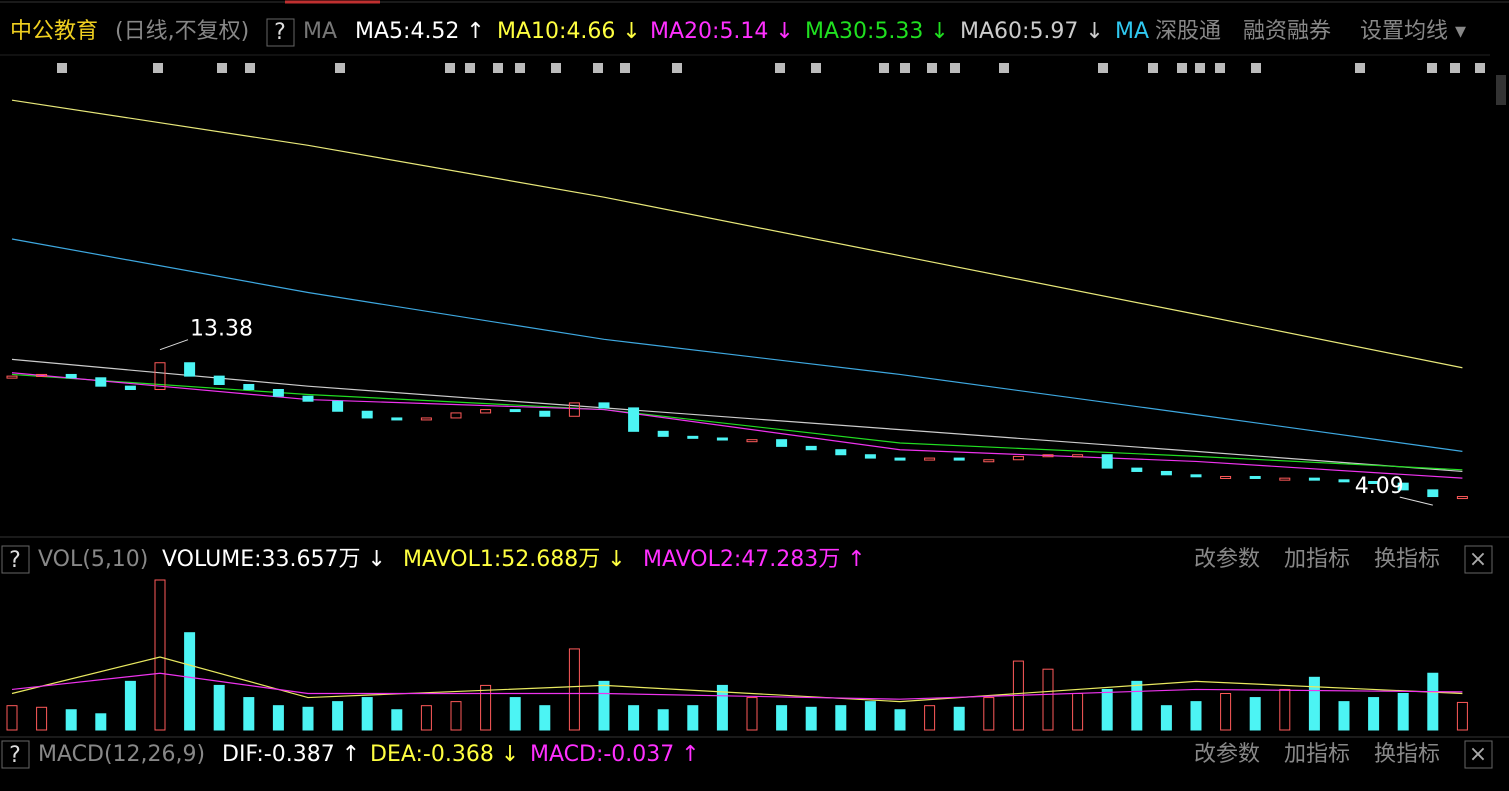 Image resolution: width=1509 pixels, height=791 pixels. What do you see at coordinates (737, 415) in the screenshot?
I see `ma-line` at bounding box center [737, 415].